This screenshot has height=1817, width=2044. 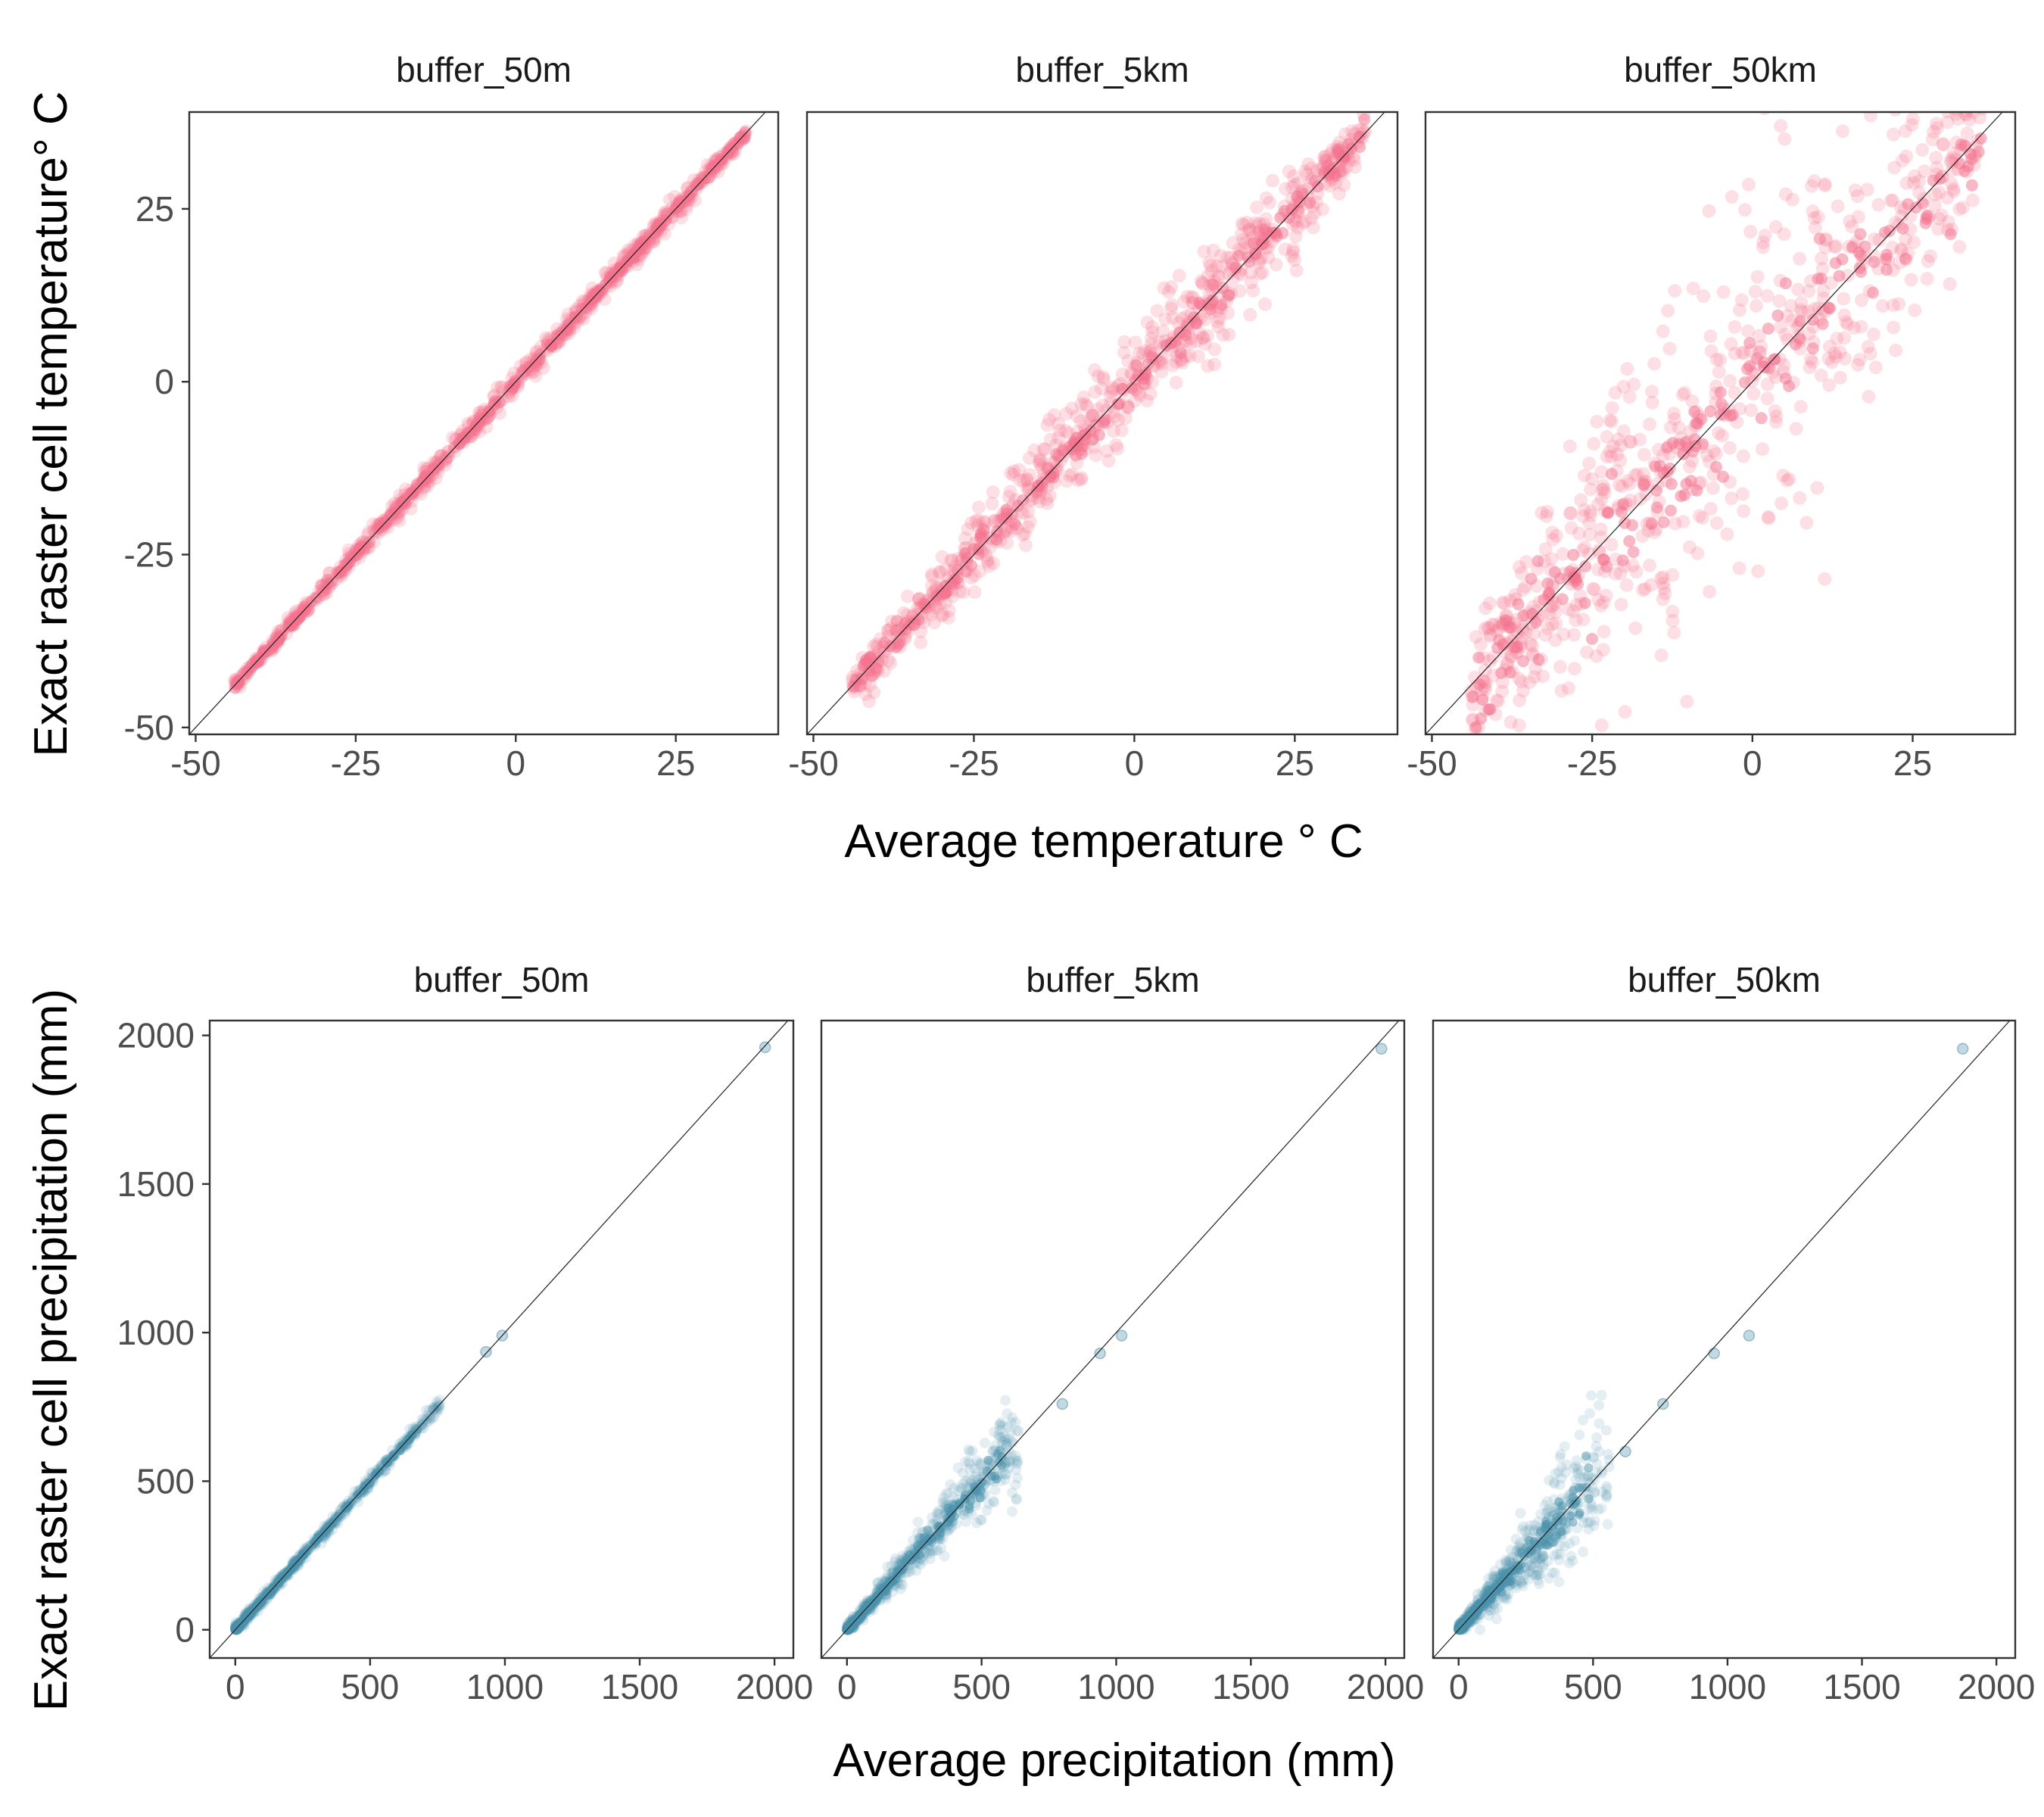 What do you see at coordinates (149, 555) in the screenshot?
I see `temp-y-tick-label: -25` at bounding box center [149, 555].